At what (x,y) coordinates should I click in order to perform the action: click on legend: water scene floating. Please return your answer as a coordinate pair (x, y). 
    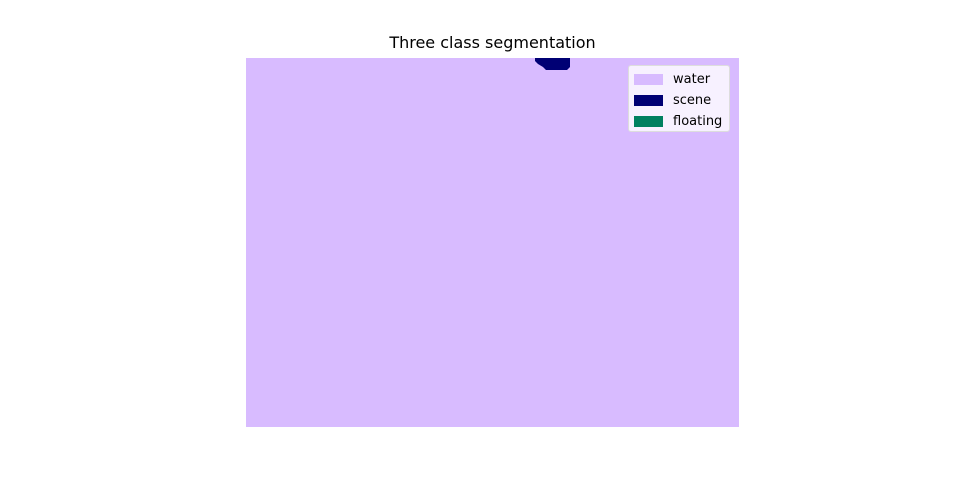
    Looking at the image, I should click on (679, 98).